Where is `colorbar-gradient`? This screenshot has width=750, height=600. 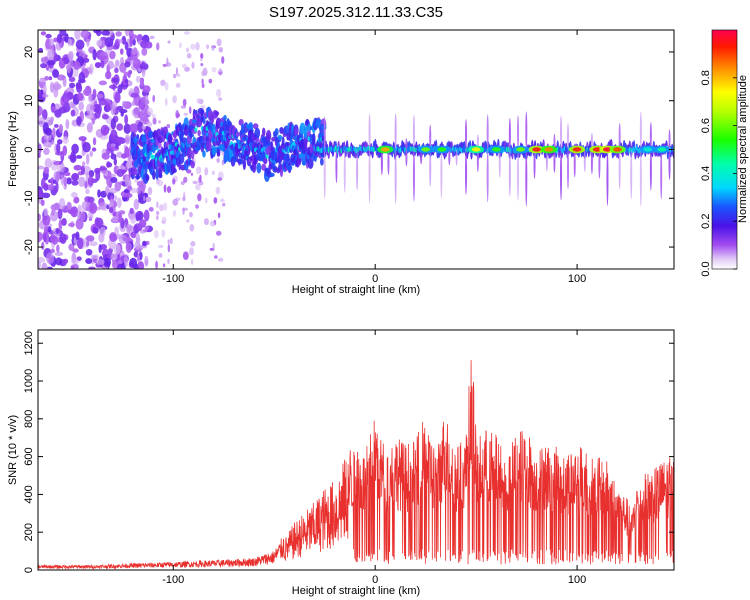 colorbar-gradient is located at coordinates (724, 149).